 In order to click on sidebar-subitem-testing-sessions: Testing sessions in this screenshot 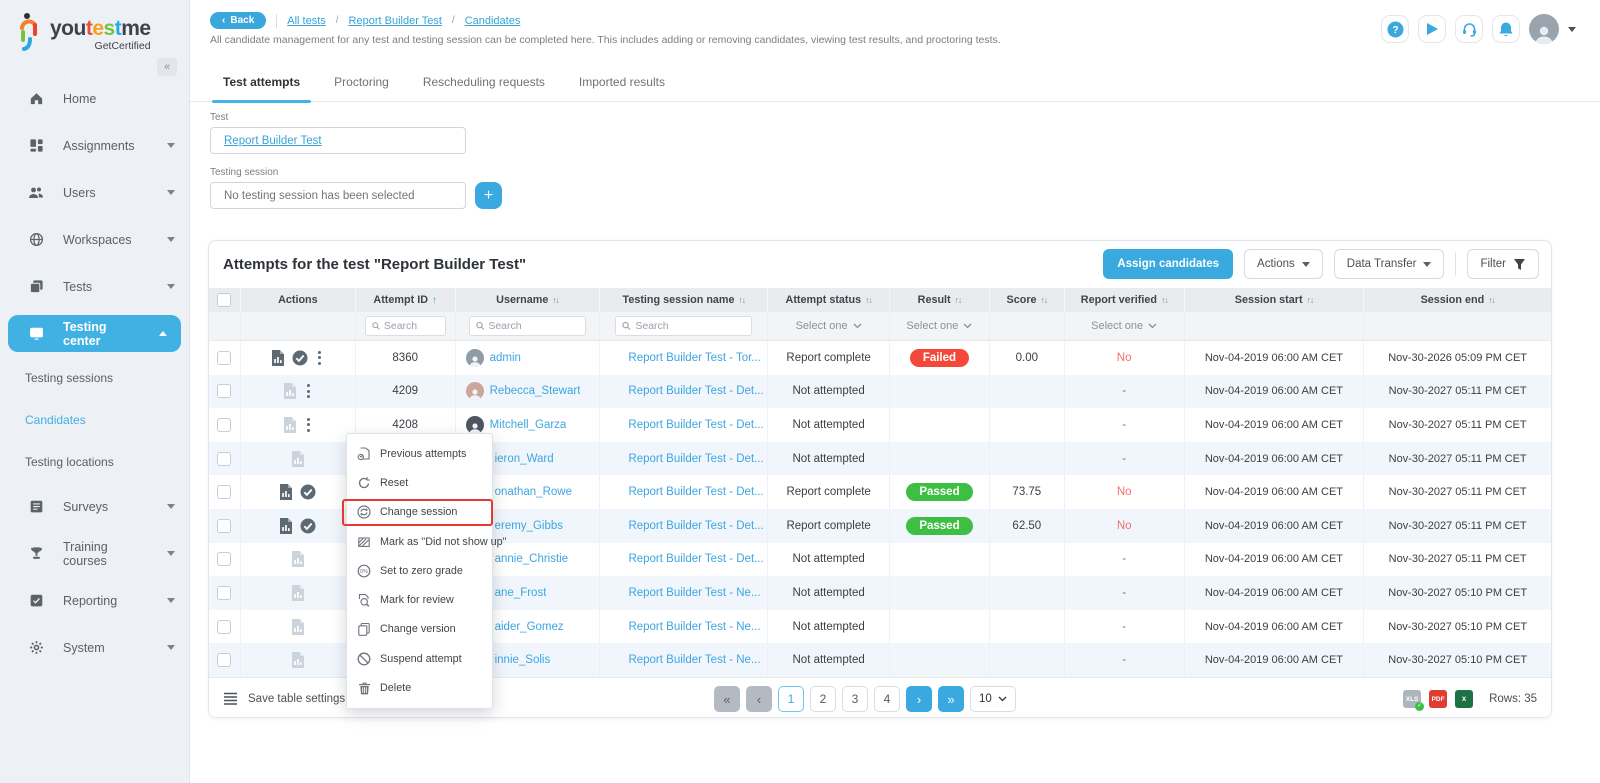, I will do `click(69, 378)`.